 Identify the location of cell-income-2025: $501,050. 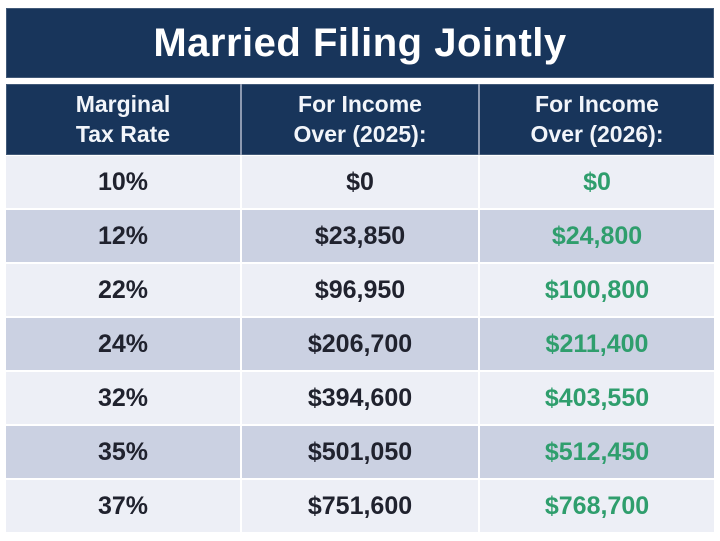
(359, 452).